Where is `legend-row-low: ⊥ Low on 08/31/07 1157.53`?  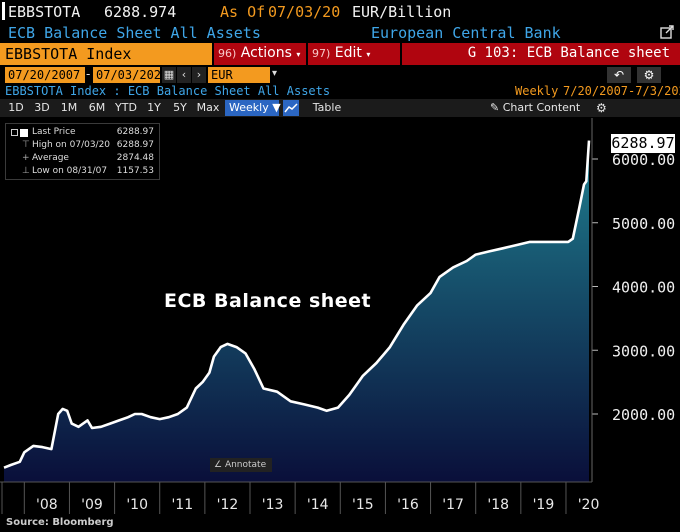
legend-row-low: ⊥ Low on 08/31/07 1157.53 is located at coordinates (84, 172).